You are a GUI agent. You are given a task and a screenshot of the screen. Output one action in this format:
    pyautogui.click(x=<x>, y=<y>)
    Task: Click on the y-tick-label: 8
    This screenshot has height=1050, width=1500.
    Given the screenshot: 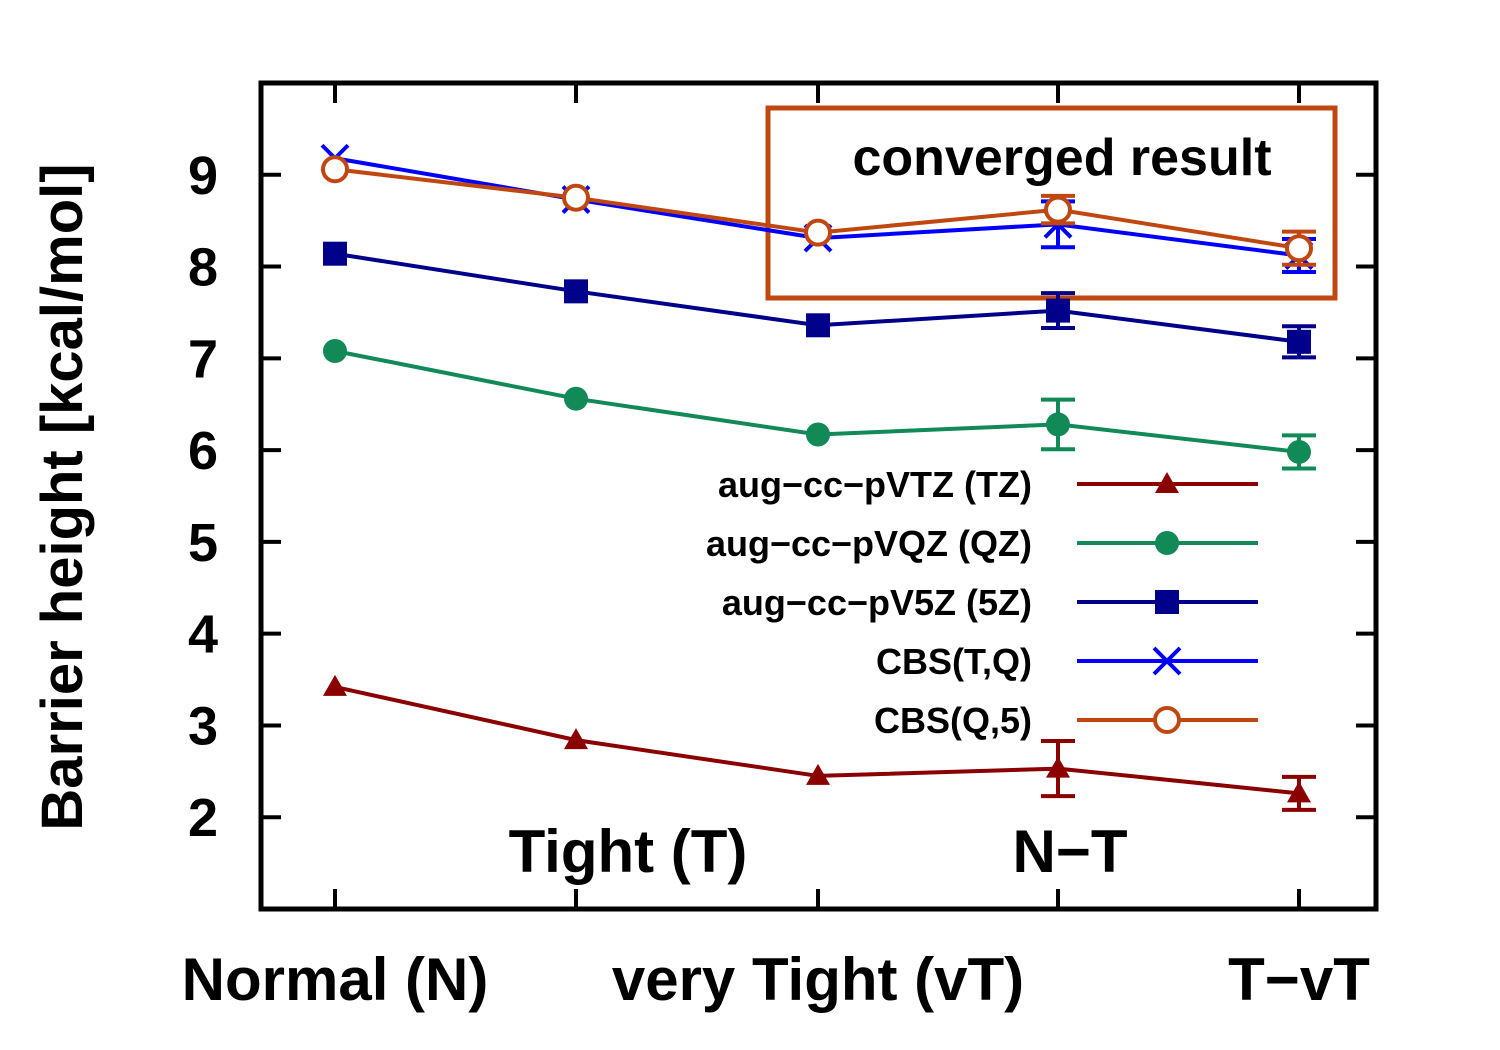 What is the action you would take?
    pyautogui.click(x=203, y=268)
    